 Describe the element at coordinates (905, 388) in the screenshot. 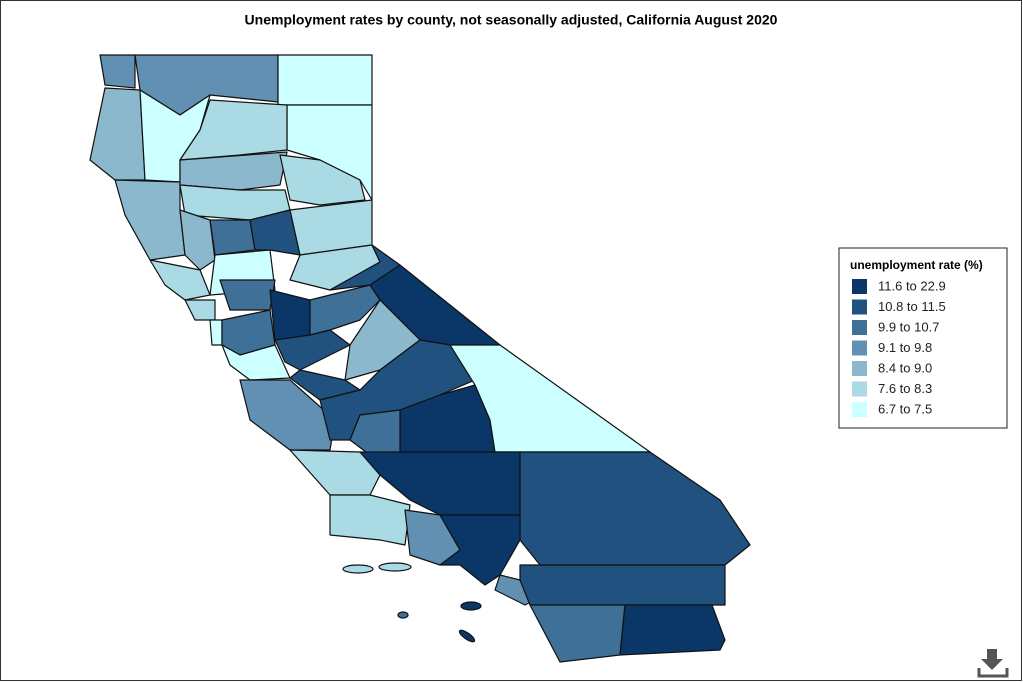

I see `legend-label: 7.6 to 8.3` at that location.